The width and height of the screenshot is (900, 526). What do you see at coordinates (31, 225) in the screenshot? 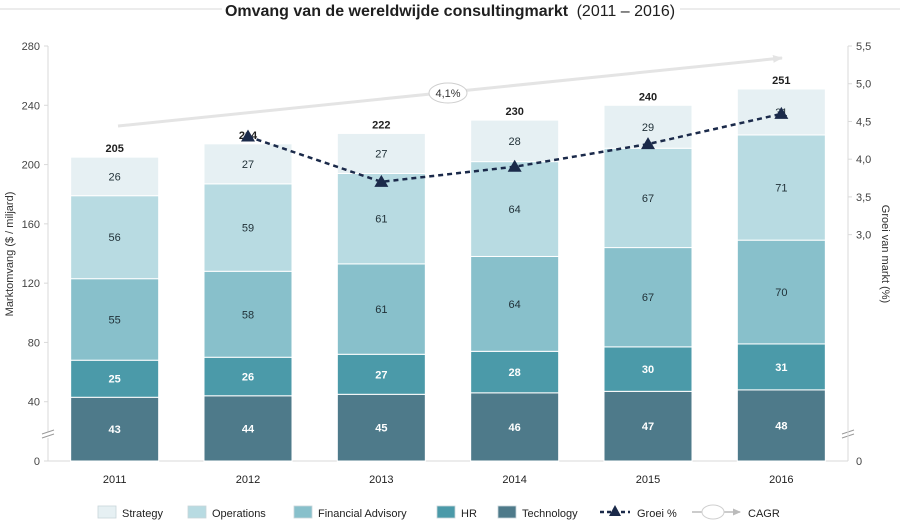
I see `y-tick-label: 160` at bounding box center [31, 225].